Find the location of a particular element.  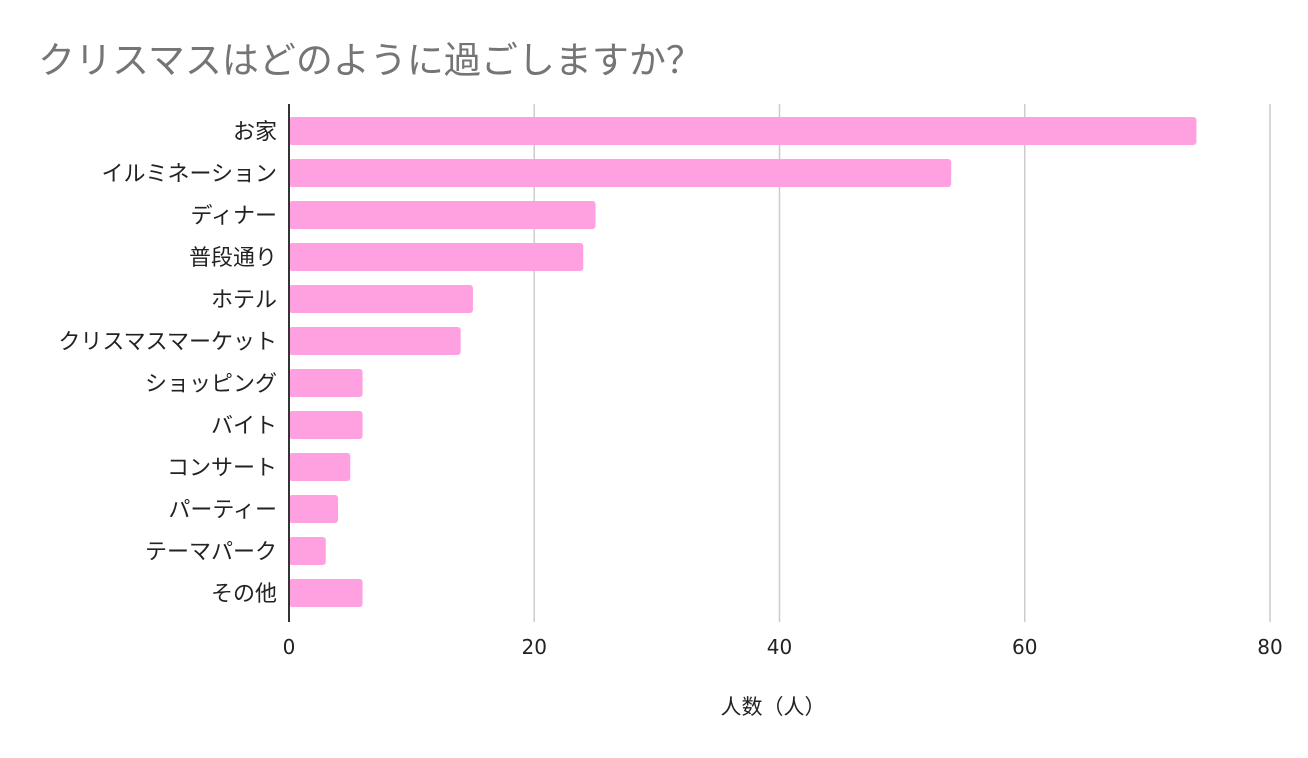

x-tick-label: 80 is located at coordinates (1269, 647).